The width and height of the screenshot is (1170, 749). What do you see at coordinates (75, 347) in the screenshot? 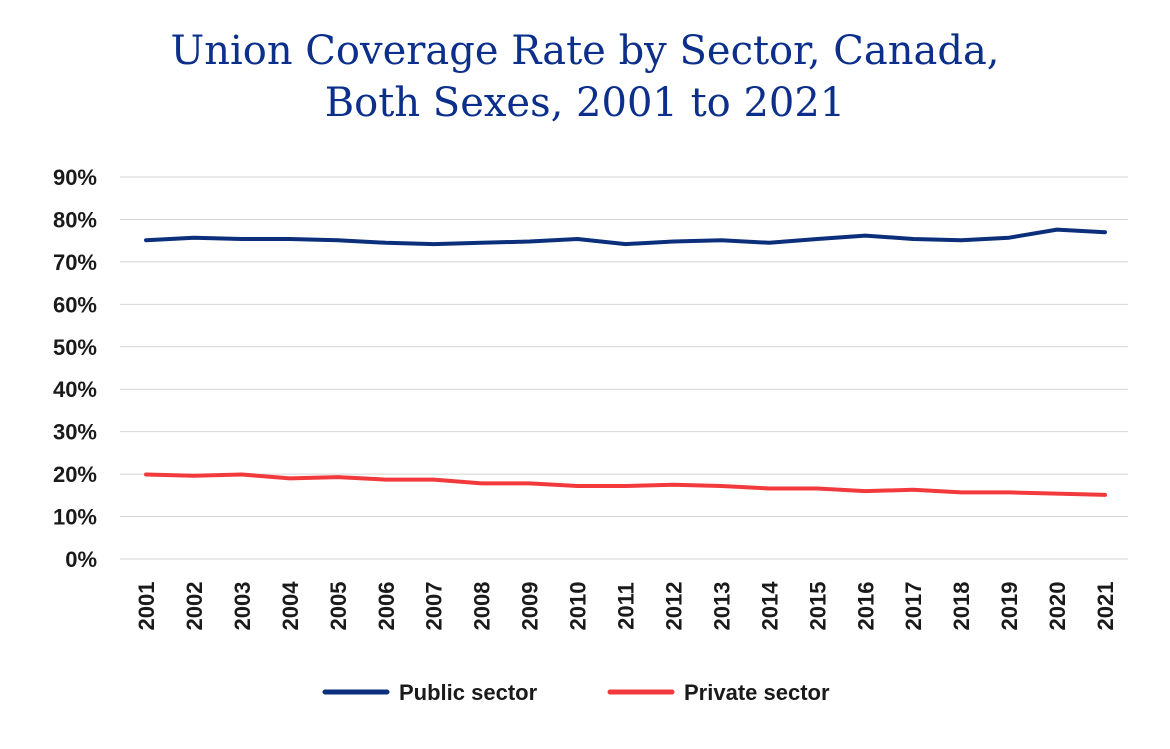
I see `y-tick-label: 50%` at bounding box center [75, 347].